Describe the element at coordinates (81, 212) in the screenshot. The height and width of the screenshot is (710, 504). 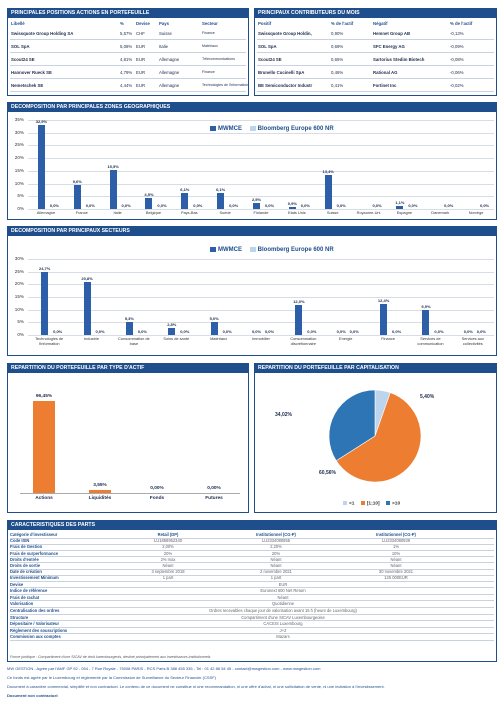
I see `category-label: France` at that location.